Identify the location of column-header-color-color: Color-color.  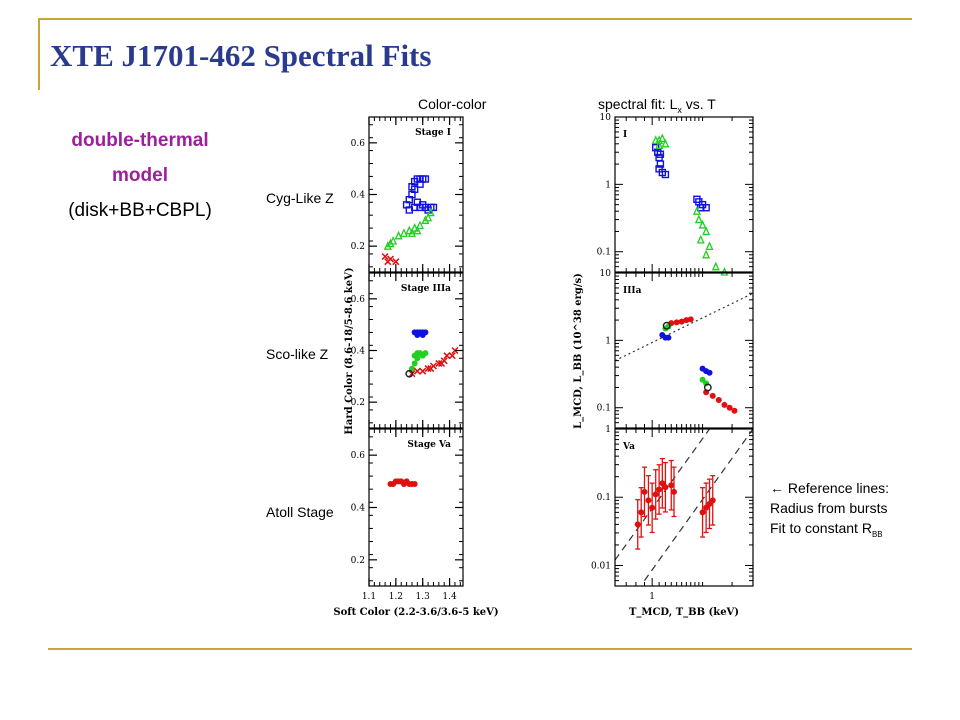
(452, 104).